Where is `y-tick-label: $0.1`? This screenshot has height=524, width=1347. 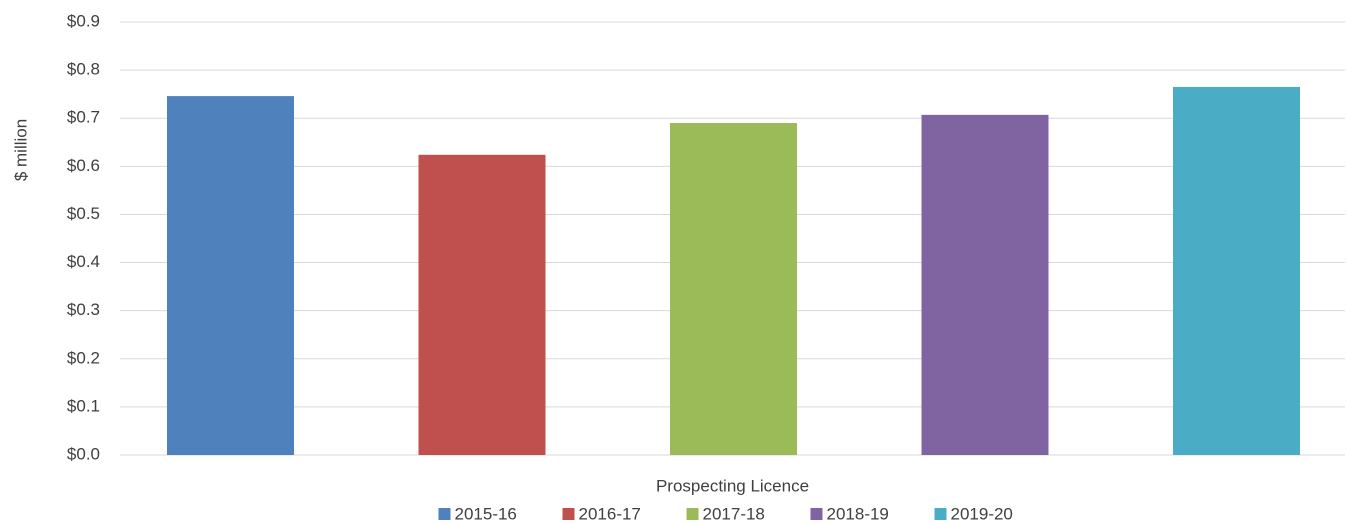
y-tick-label: $0.1 is located at coordinates (83, 405).